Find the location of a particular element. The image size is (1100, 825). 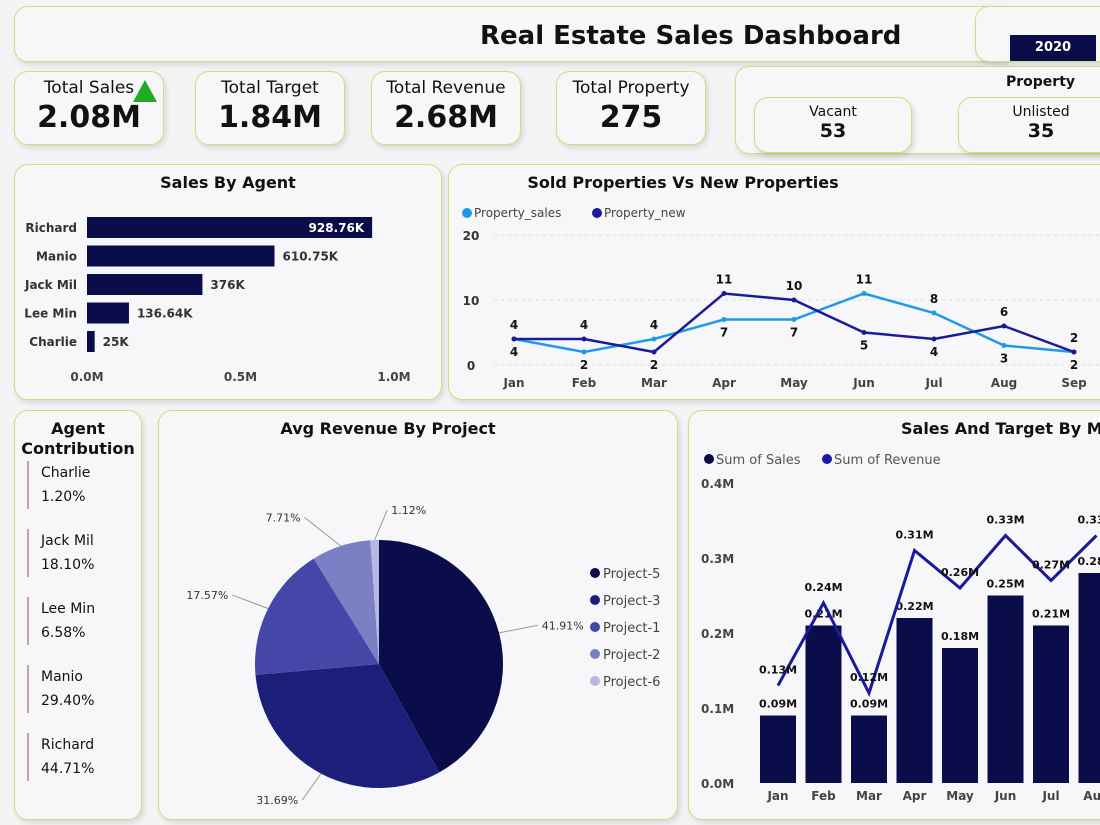

agent-name: Charlie is located at coordinates (66, 473).